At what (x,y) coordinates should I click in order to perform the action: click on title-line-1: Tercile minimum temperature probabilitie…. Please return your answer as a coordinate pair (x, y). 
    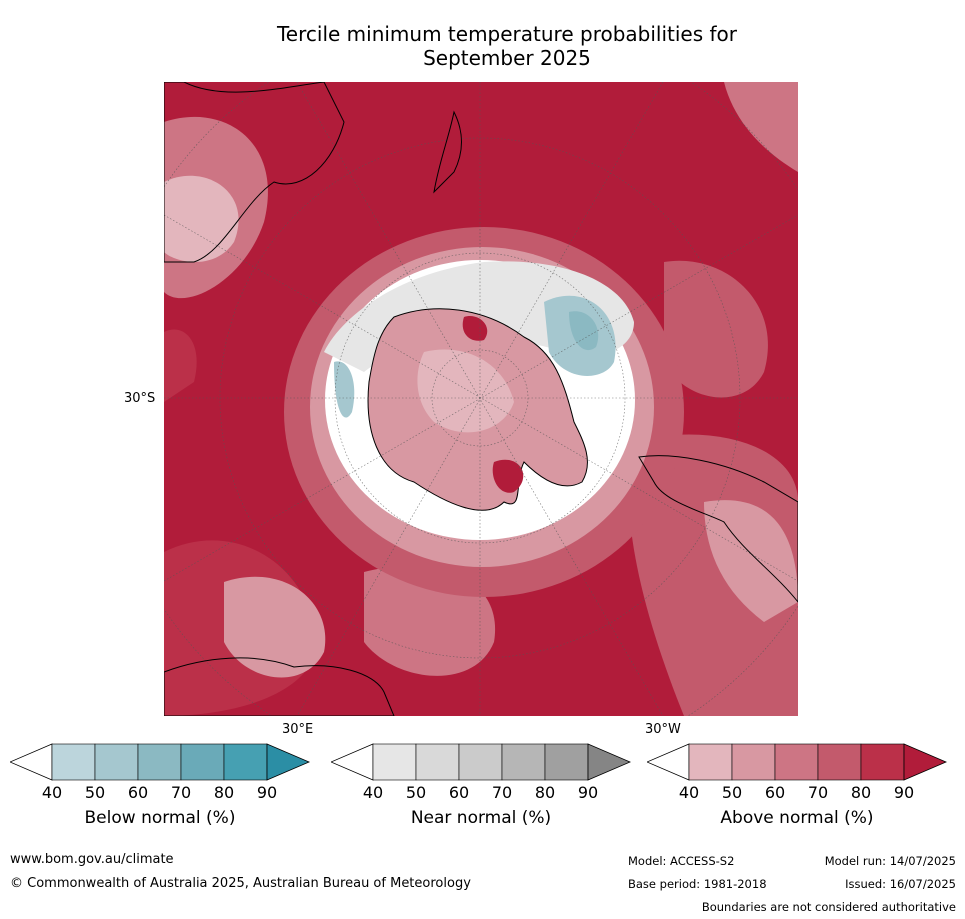
    Looking at the image, I should click on (507, 34).